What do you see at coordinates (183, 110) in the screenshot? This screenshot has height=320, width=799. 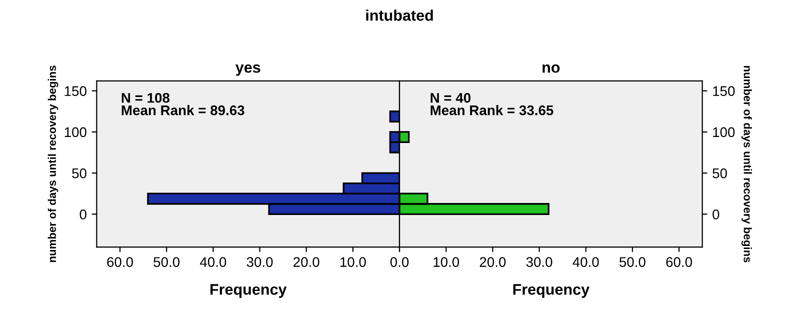 I see `annotation: Mean Rank = 89.63` at bounding box center [183, 110].